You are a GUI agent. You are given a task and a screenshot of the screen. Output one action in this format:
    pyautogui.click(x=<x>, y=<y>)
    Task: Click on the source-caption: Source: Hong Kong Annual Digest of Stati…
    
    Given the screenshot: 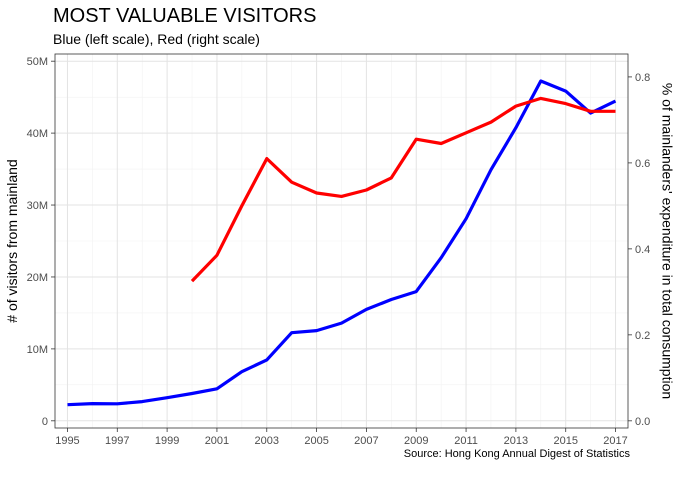 What is the action you would take?
    pyautogui.click(x=516, y=454)
    